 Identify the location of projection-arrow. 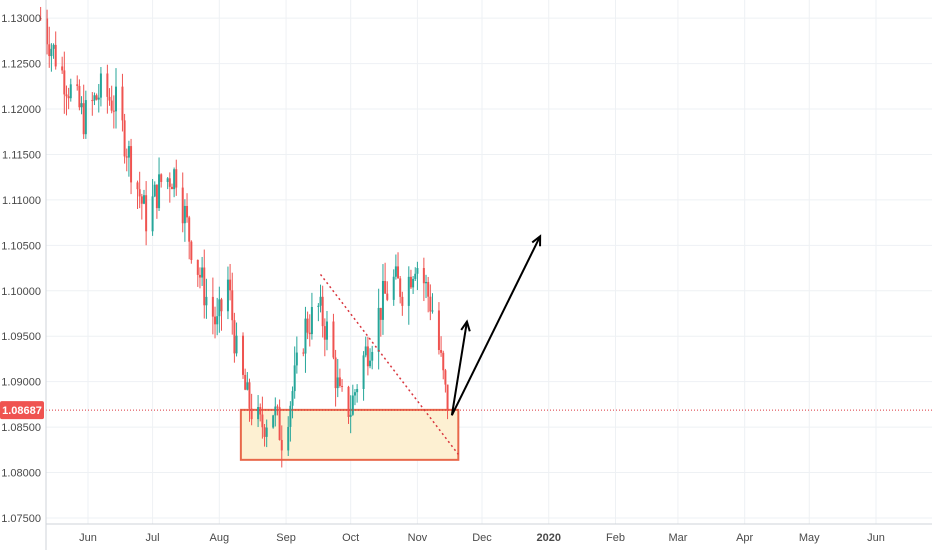
(496, 325).